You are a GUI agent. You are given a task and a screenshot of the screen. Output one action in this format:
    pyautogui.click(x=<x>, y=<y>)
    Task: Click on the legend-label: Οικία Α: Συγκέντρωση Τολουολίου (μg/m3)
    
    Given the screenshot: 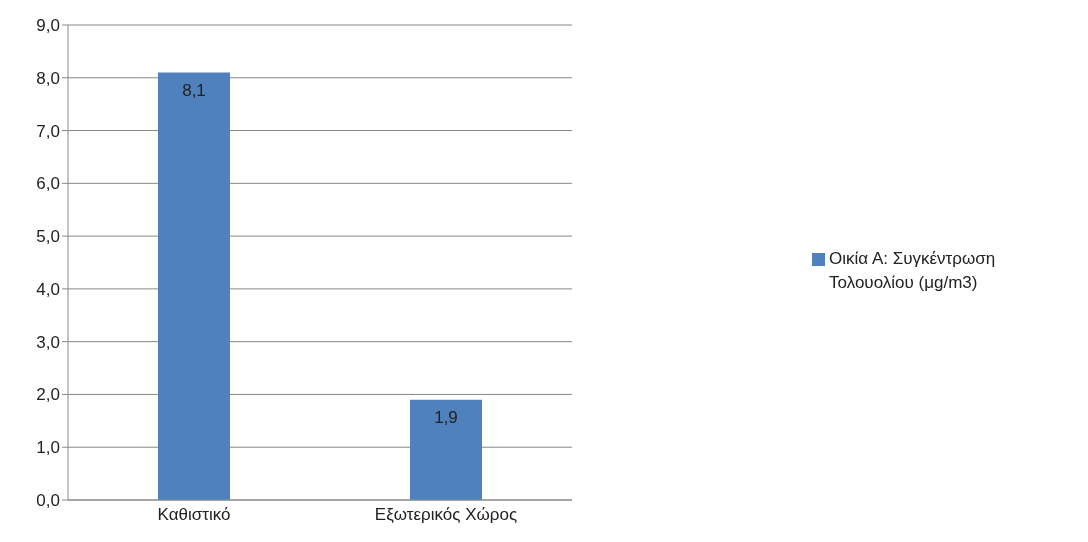 What is the action you would take?
    pyautogui.click(x=913, y=271)
    